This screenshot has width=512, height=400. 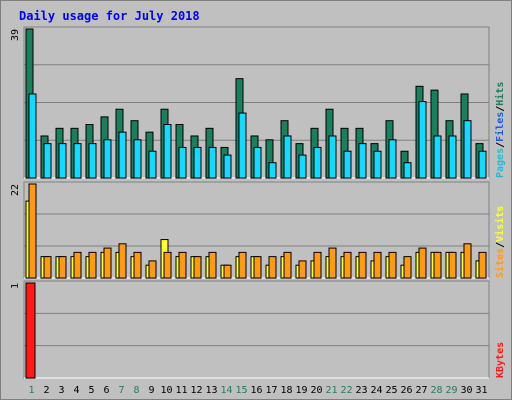 I want to click on day-label: 20, so click(x=316, y=390).